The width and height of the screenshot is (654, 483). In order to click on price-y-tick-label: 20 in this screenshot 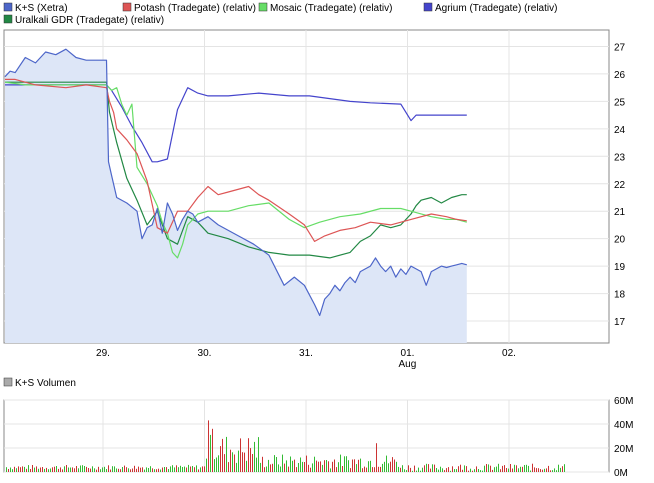, I will do `click(620, 240)`.